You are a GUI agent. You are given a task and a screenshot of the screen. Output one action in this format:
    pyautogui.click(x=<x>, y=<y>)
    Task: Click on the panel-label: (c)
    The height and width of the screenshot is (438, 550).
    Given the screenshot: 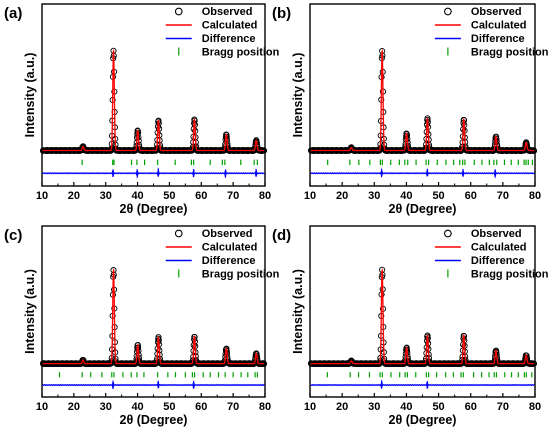 What is the action you would take?
    pyautogui.click(x=13, y=235)
    